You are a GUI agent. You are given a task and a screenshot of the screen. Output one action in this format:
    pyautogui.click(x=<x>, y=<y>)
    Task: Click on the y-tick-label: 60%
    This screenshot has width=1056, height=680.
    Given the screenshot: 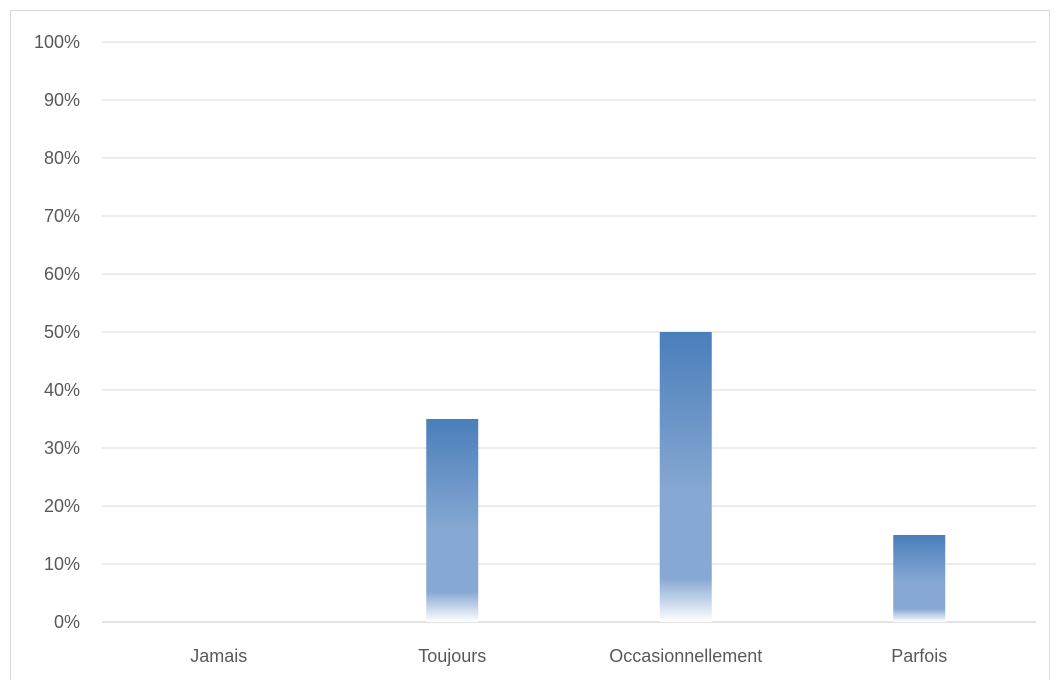 What is the action you would take?
    pyautogui.click(x=62, y=274)
    